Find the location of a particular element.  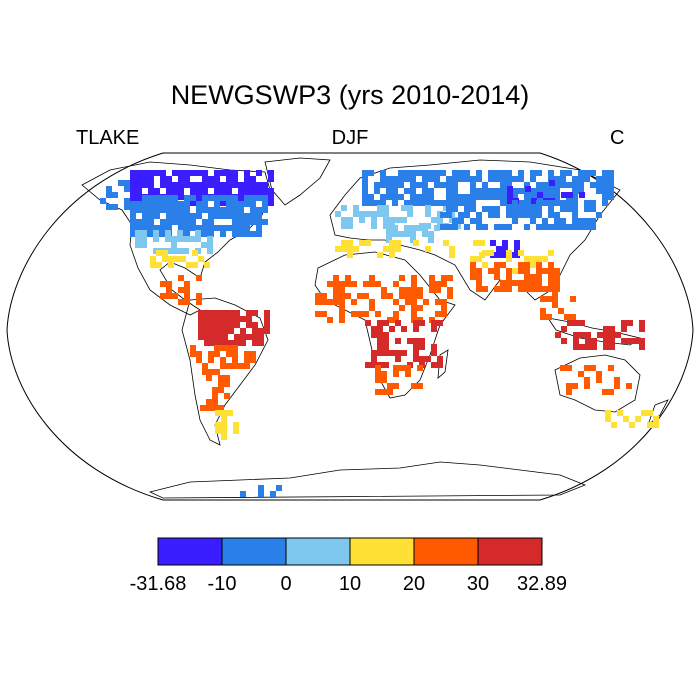

colorbar-tick-label: 20 is located at coordinates (414, 584).